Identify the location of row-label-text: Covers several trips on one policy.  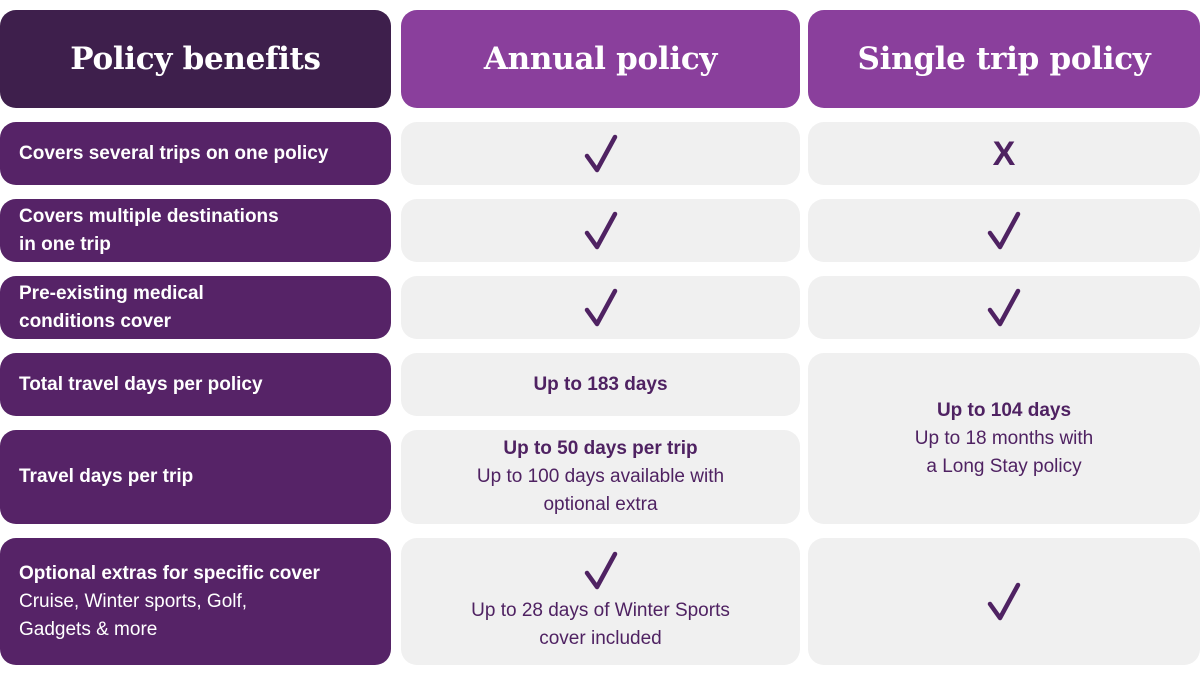
(174, 153).